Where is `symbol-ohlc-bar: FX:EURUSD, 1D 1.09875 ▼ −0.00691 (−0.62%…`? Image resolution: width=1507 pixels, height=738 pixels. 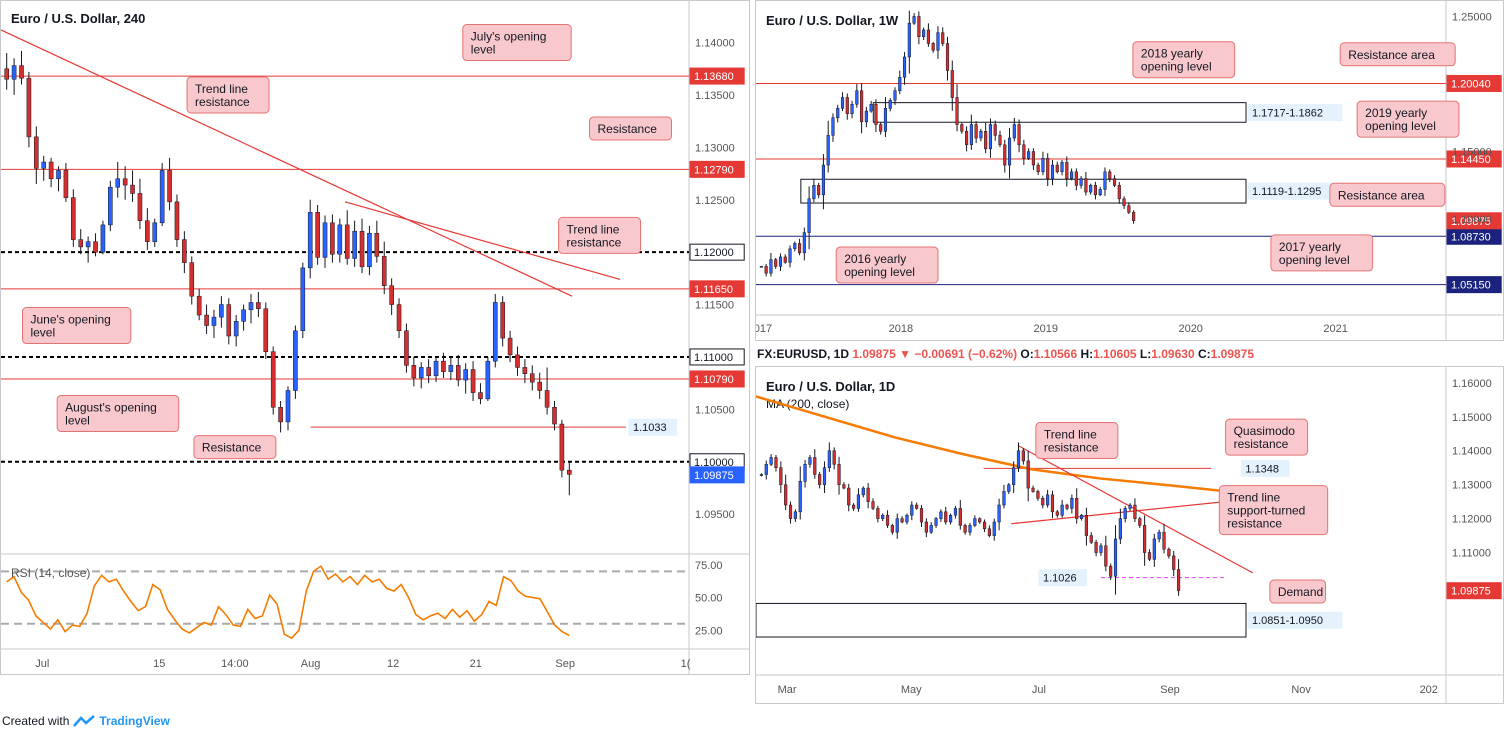
symbol-ohlc-bar: FX:EURUSD, 1D 1.09875 ▼ −0.00691 (−0.62%… is located at coordinates (1005, 354).